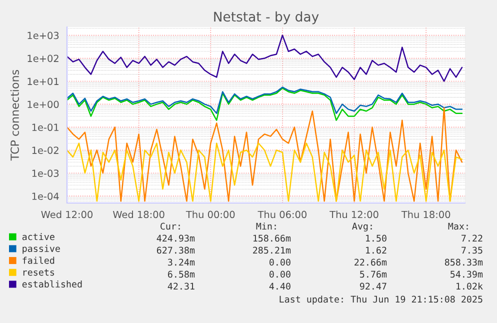 The image size is (497, 323). I want to click on text: 92.47, so click(373, 286).